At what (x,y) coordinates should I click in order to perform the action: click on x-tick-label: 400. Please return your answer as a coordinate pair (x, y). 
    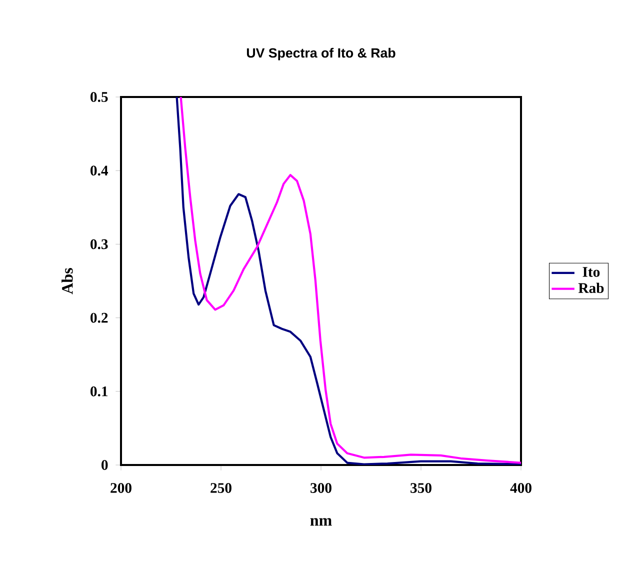
    Looking at the image, I should click on (521, 488).